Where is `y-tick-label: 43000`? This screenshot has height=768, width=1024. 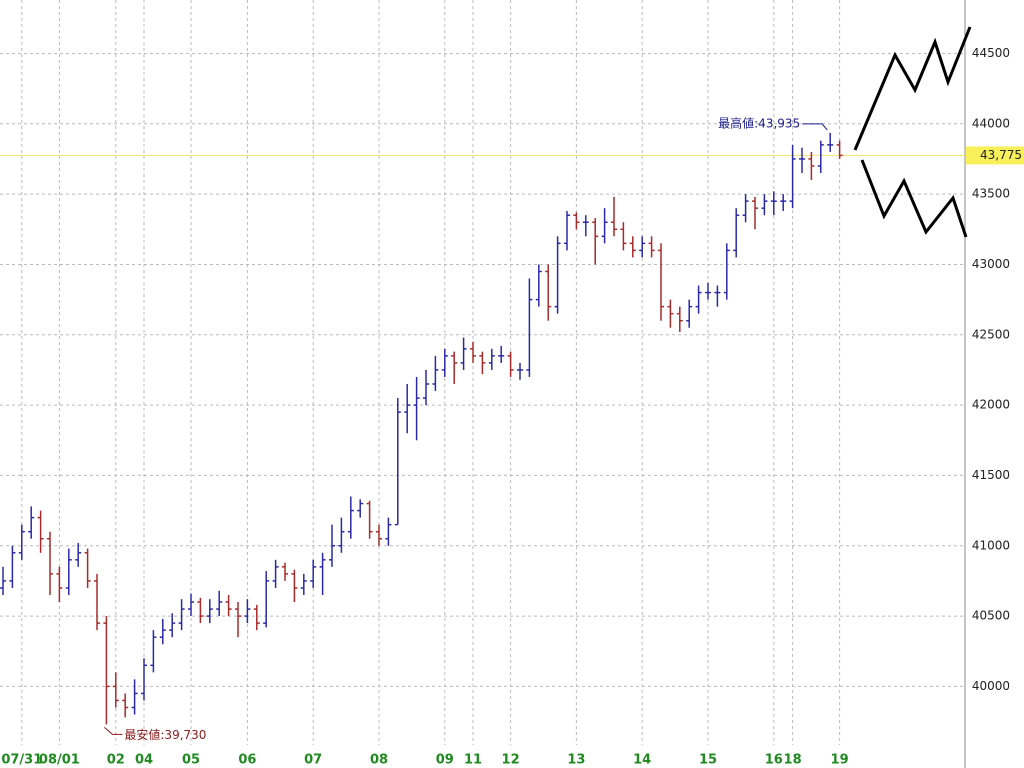 y-tick-label: 43000 is located at coordinates (991, 264).